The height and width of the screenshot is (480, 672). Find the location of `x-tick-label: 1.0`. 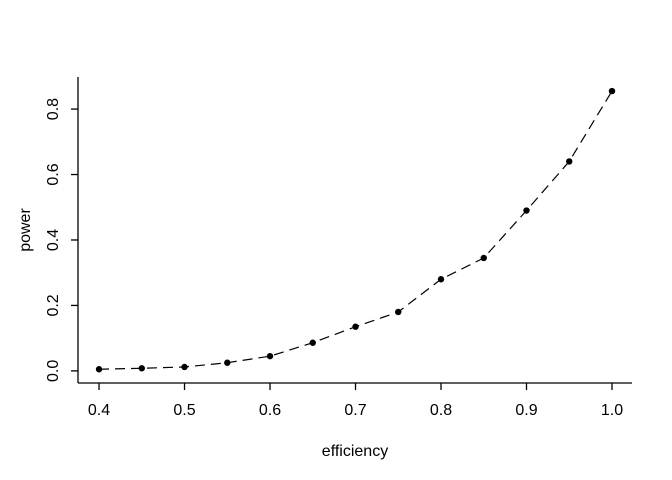

x-tick-label: 1.0 is located at coordinates (612, 410).